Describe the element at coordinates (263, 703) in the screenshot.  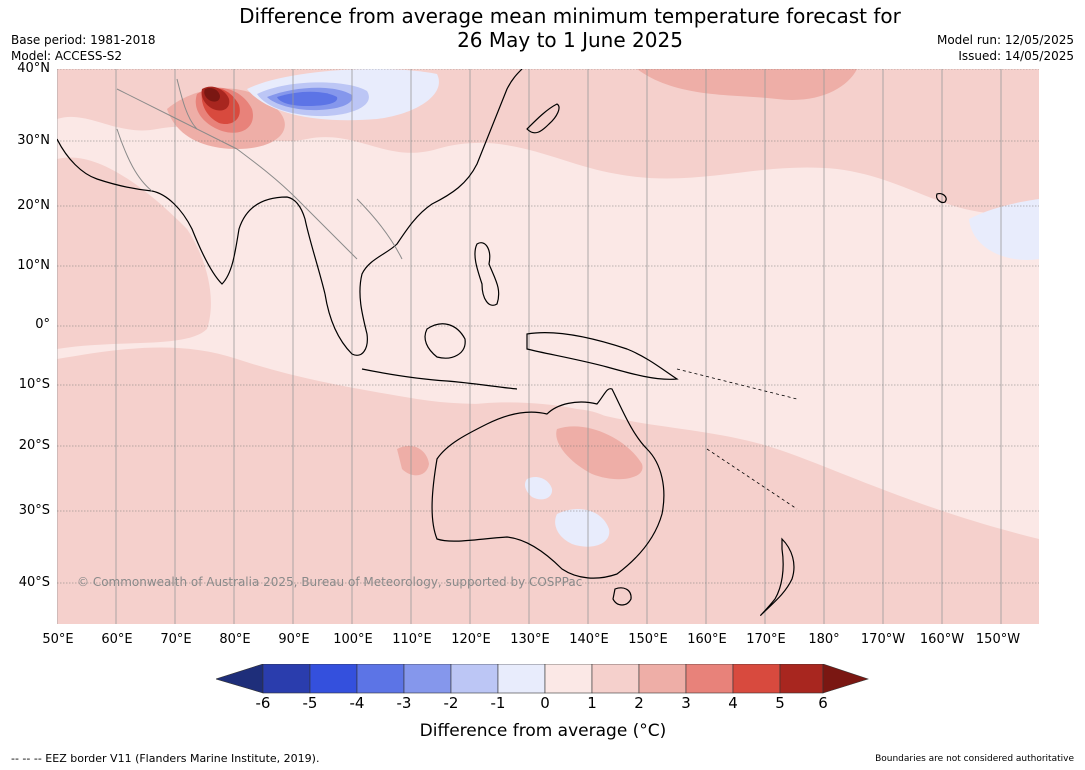
I see `colorbar-tick: -6` at that location.